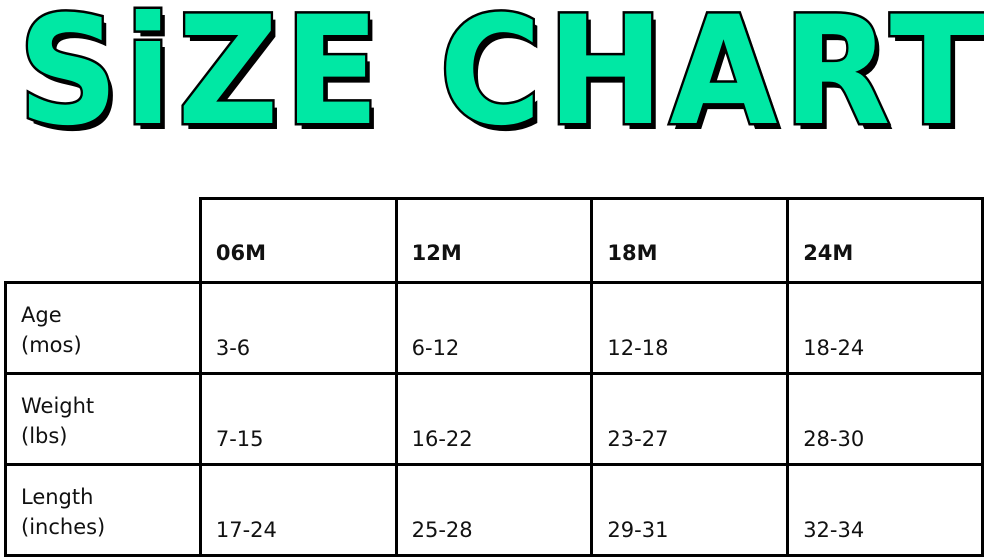 Image resolution: width=984 pixels, height=560 pixels. I want to click on row-label-name: Length, so click(57, 497).